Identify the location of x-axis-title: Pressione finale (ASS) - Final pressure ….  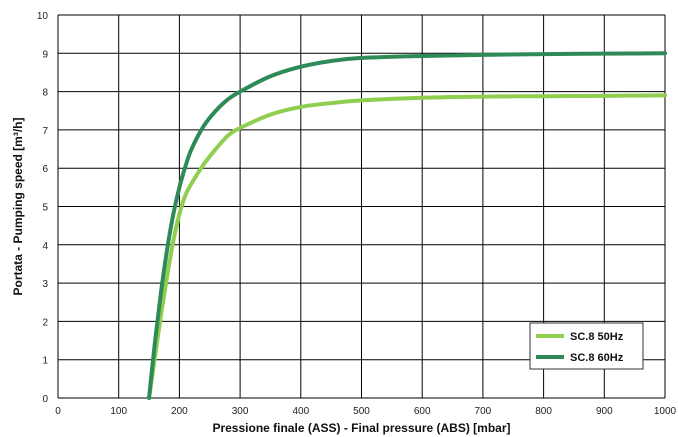
(361, 428).